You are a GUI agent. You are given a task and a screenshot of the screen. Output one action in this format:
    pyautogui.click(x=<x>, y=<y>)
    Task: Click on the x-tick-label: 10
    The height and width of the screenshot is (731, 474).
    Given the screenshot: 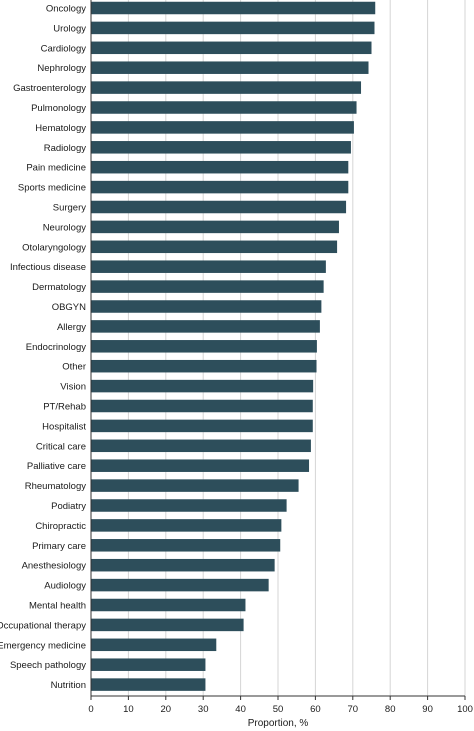 What is the action you would take?
    pyautogui.click(x=128, y=709)
    